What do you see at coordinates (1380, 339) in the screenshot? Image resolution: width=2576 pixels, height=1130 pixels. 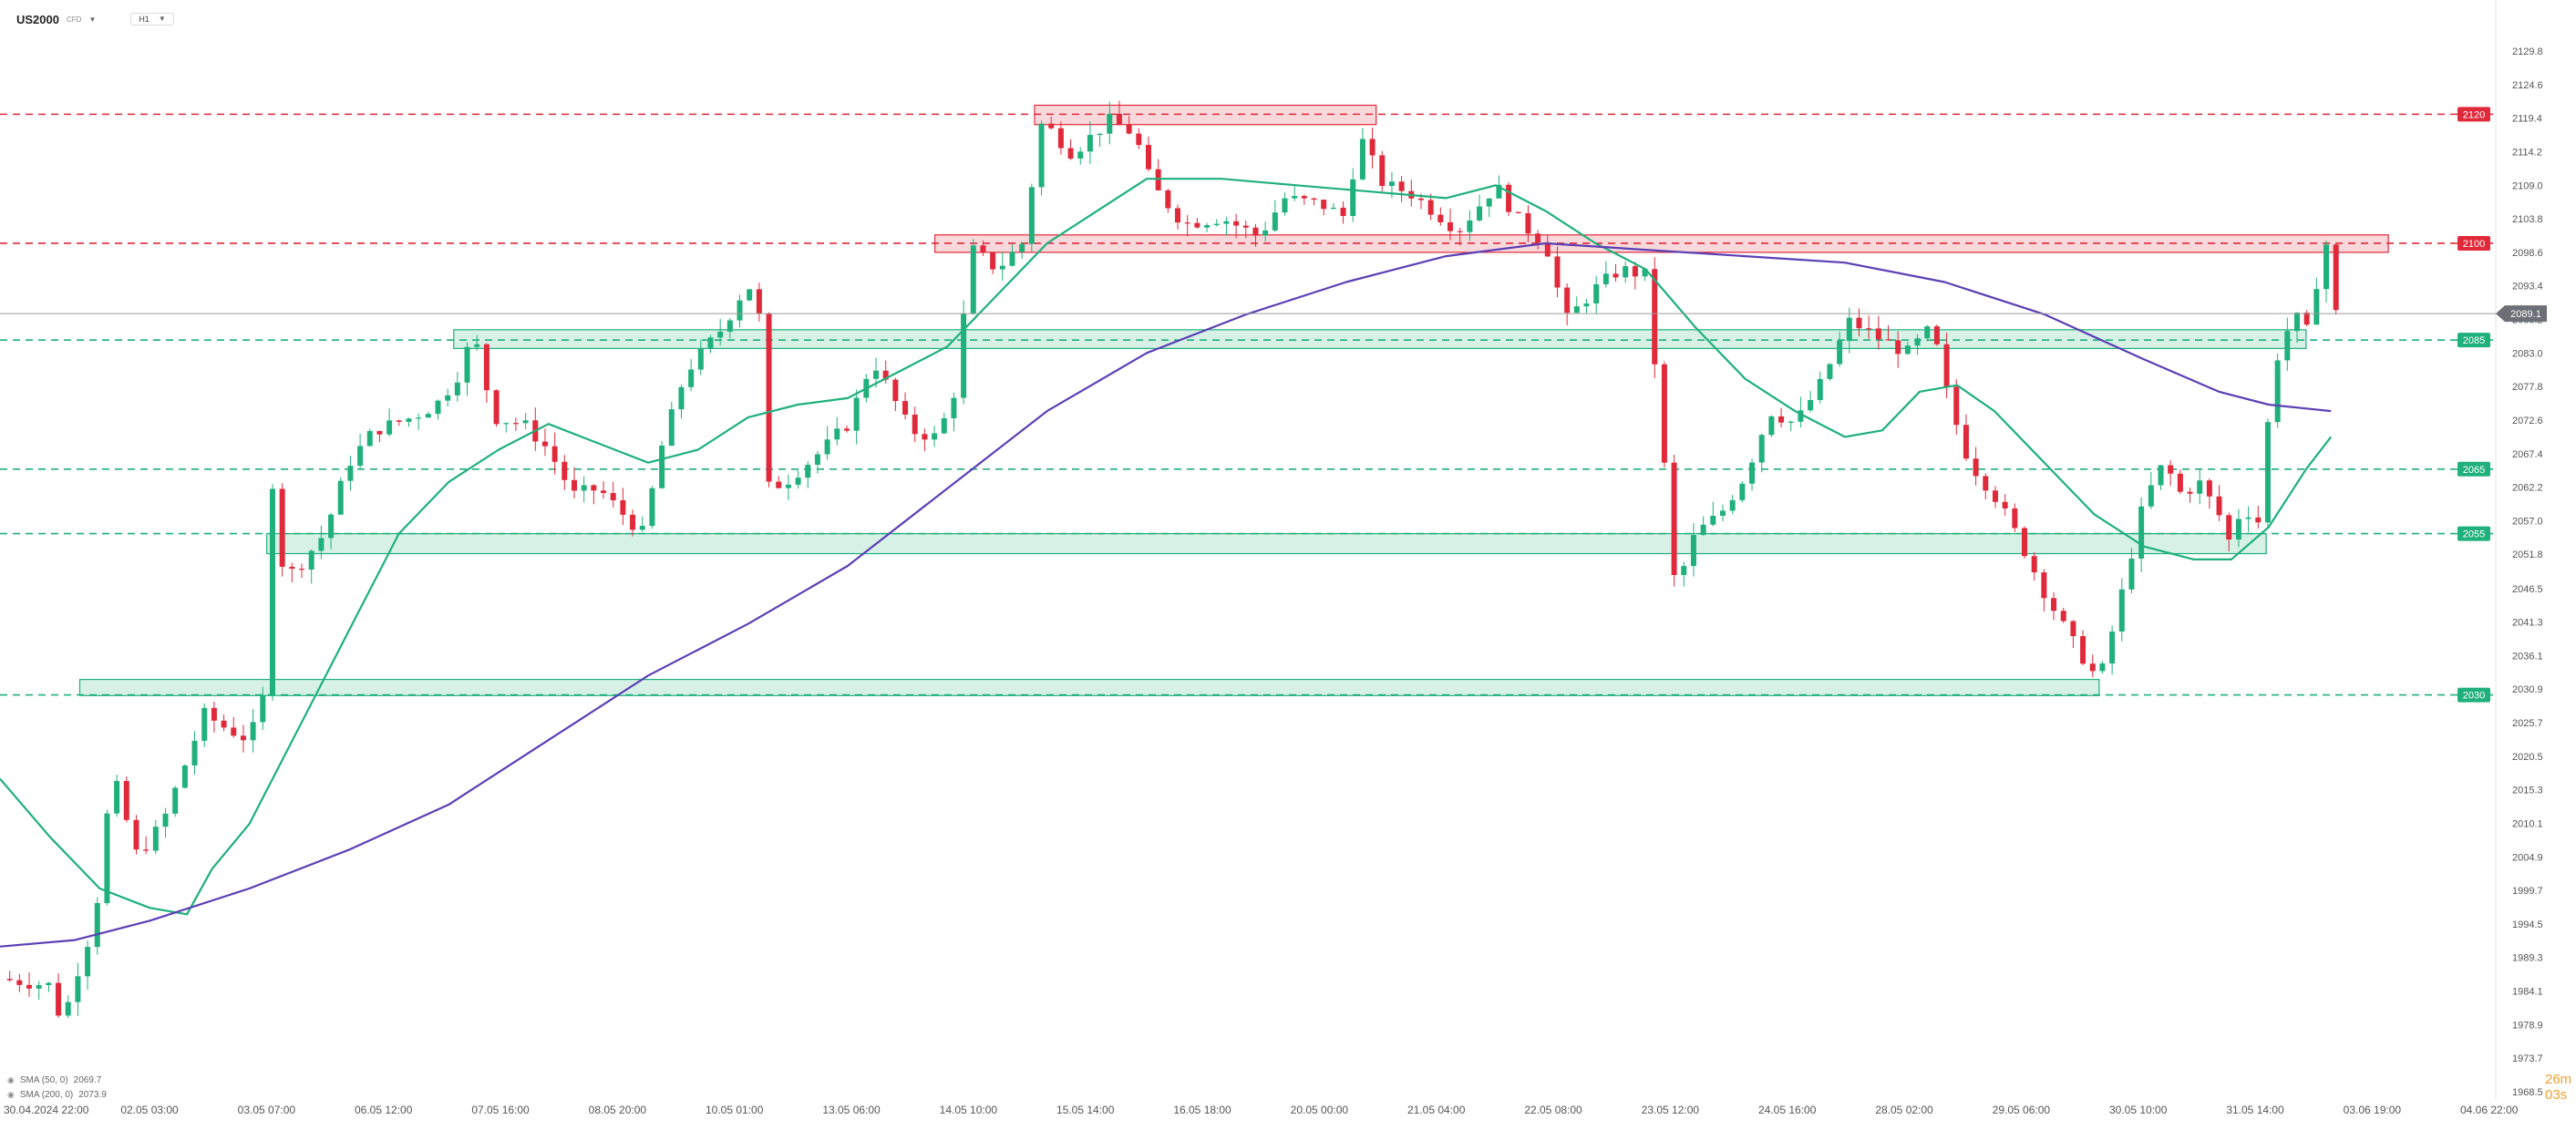 I see `support-zone` at bounding box center [1380, 339].